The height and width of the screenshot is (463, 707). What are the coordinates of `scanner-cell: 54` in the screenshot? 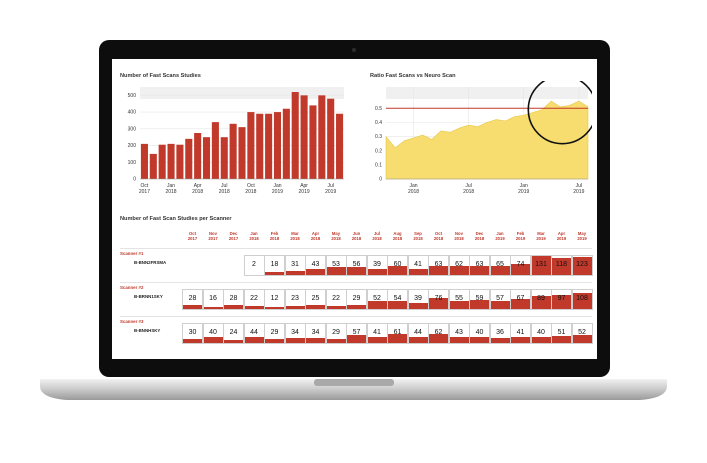 It's located at (397, 299).